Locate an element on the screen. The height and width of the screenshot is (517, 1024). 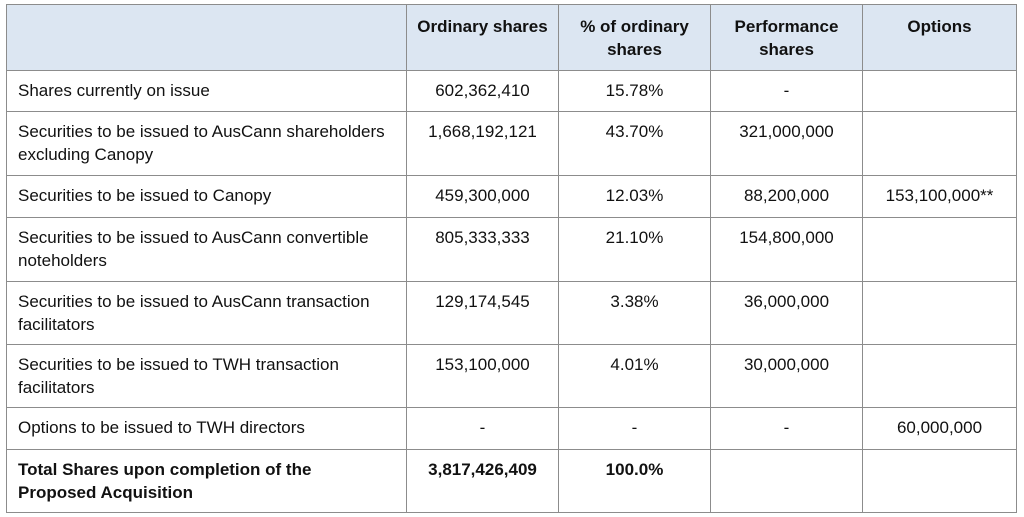
cell: 321,000,000 is located at coordinates (786, 143).